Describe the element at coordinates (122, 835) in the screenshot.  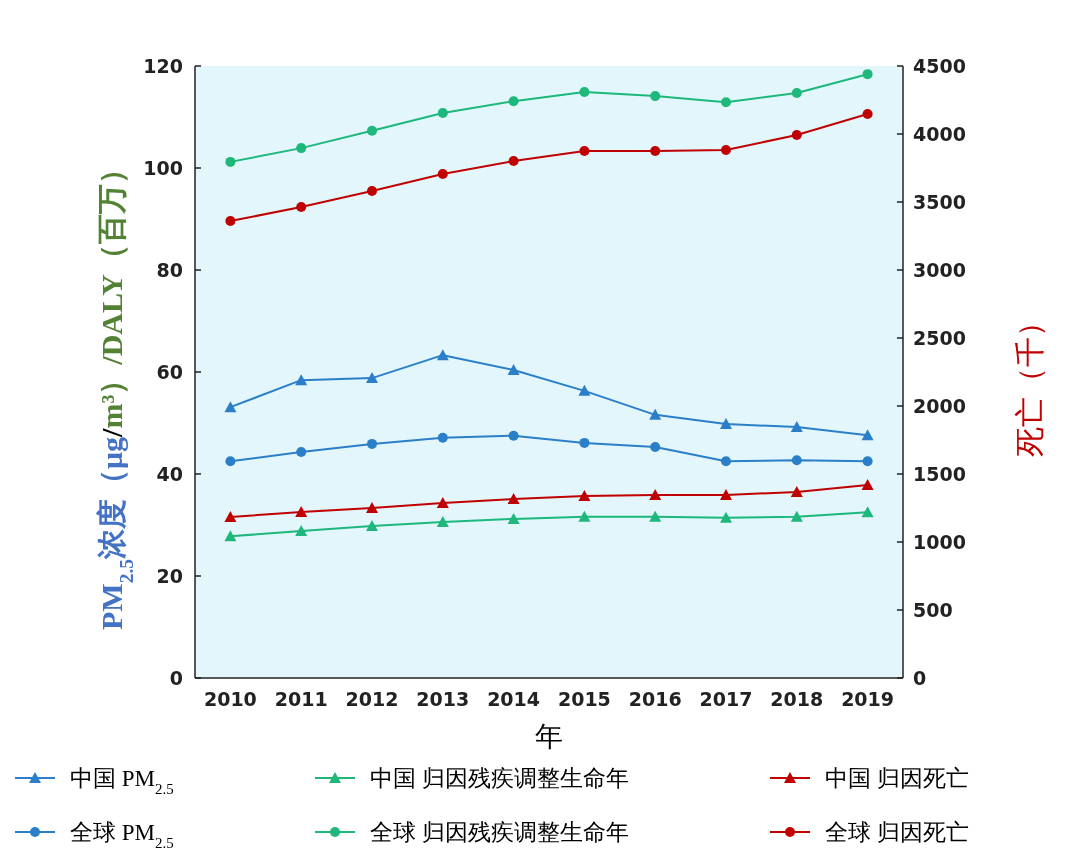
I see `legend-label: 全球 PM$_{2.5}$` at that location.